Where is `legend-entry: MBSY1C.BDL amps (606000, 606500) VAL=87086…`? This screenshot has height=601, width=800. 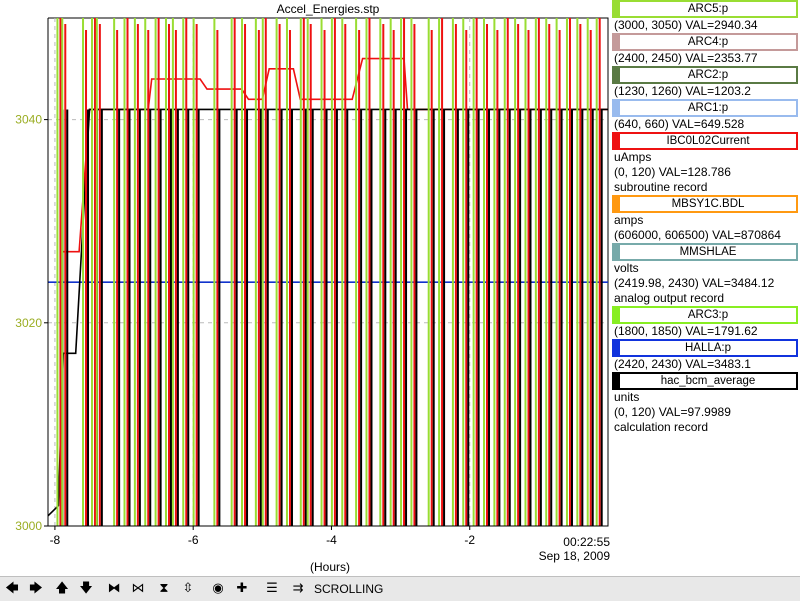
legend-entry: MBSY1C.BDL amps (606000, 606500) VAL=87086… is located at coordinates (705, 219).